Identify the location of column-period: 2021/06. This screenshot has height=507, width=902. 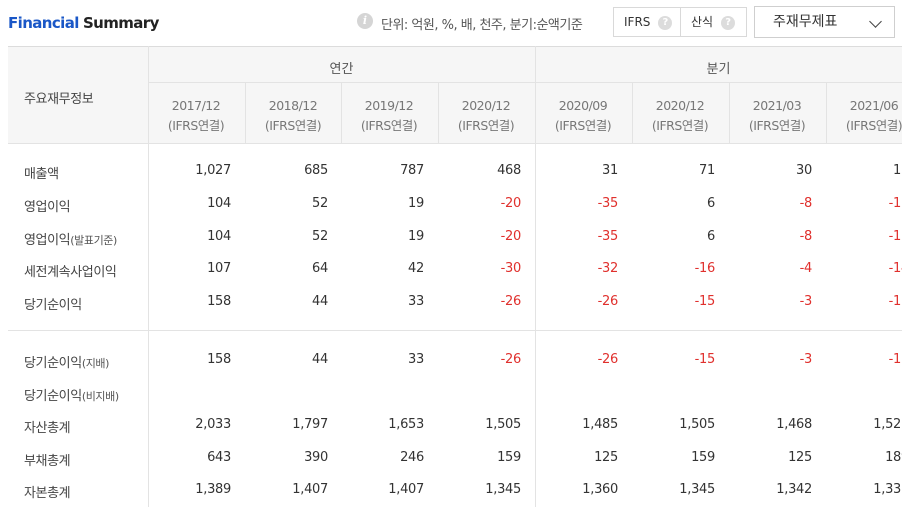
(874, 105).